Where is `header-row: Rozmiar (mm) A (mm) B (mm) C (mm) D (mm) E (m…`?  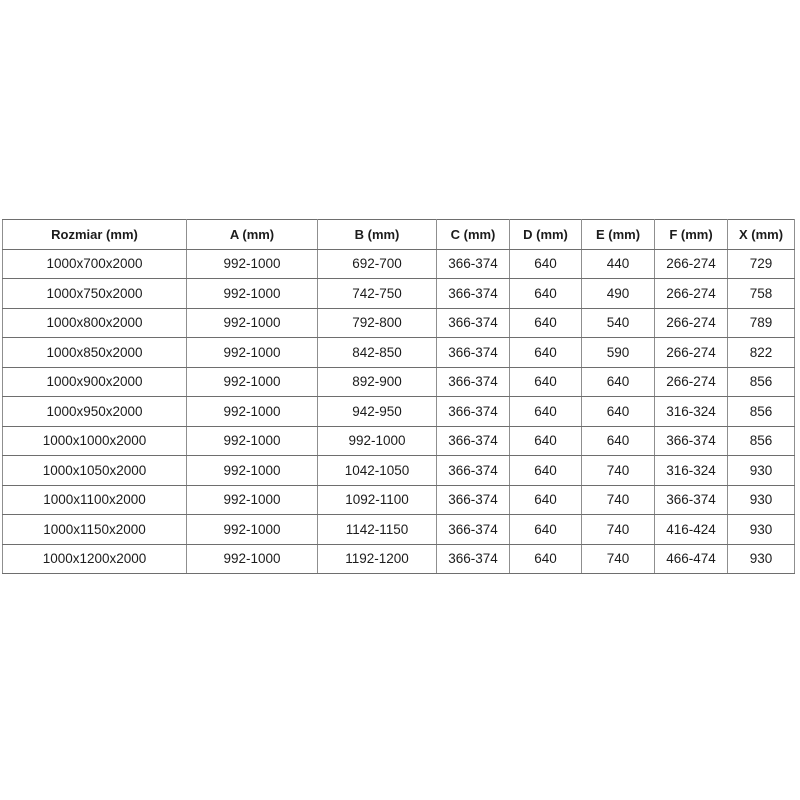
header-row: Rozmiar (mm) A (mm) B (mm) C (mm) D (mm) E (m… is located at coordinates (398, 234).